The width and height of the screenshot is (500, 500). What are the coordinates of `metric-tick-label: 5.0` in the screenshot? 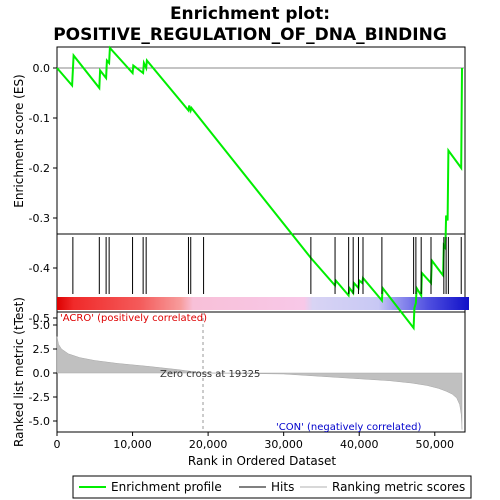 It's located at (42, 325).